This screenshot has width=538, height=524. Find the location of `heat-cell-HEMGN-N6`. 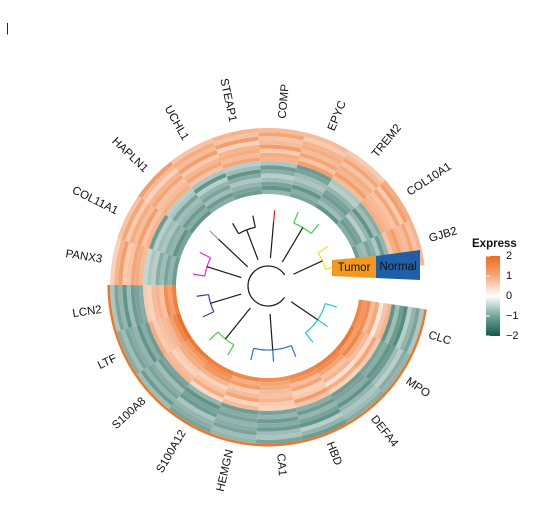

heat-cell-HEMGN-N6 is located at coordinates (234, 428).